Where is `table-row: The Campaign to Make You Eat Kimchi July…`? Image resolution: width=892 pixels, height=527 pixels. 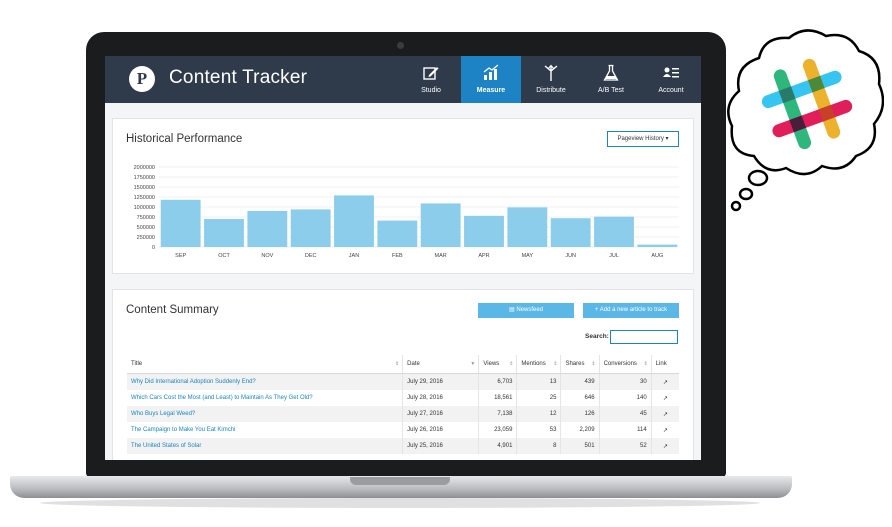 table-row: The Campaign to Make You Eat Kimchi July… is located at coordinates (403, 430).